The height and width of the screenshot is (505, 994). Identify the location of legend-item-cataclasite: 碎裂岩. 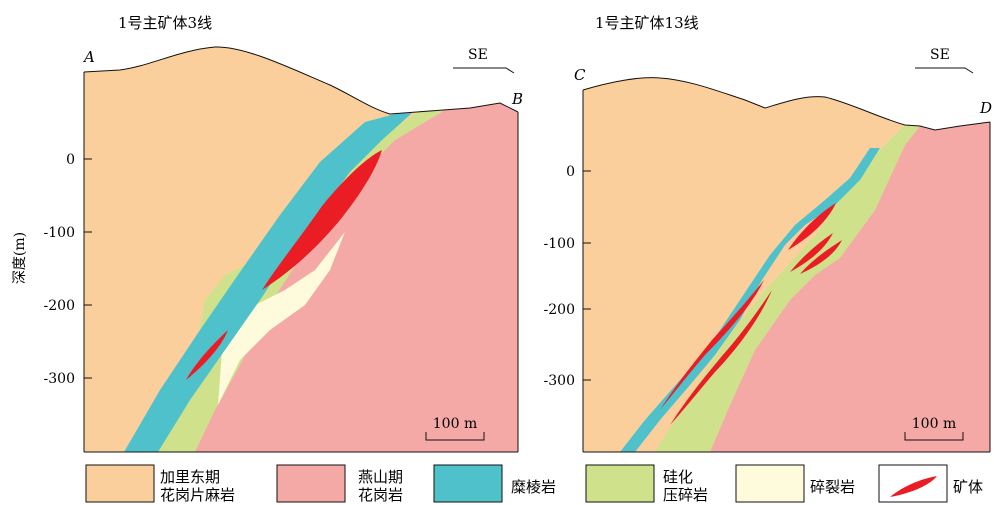
(795, 483).